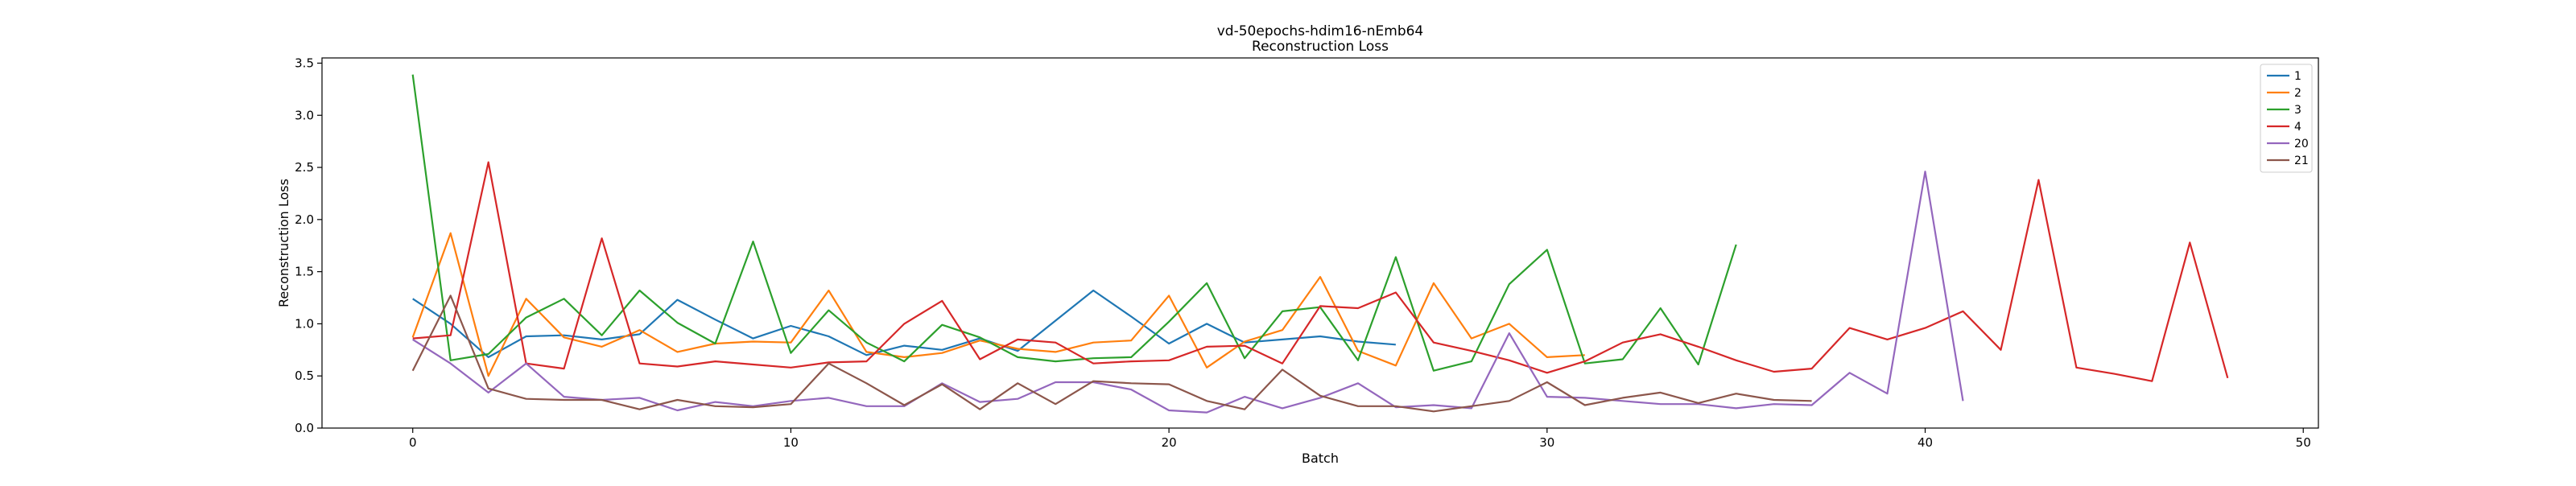 The image size is (2576, 486). I want to click on x-tick-label: 20, so click(1169, 442).